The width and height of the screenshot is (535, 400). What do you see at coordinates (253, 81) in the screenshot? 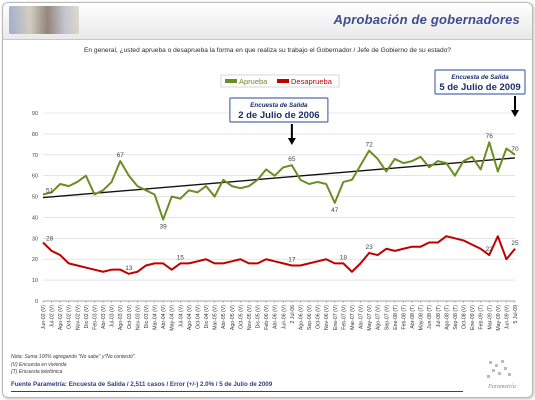
I see `legend-label-approve: Aprueba` at bounding box center [253, 81].